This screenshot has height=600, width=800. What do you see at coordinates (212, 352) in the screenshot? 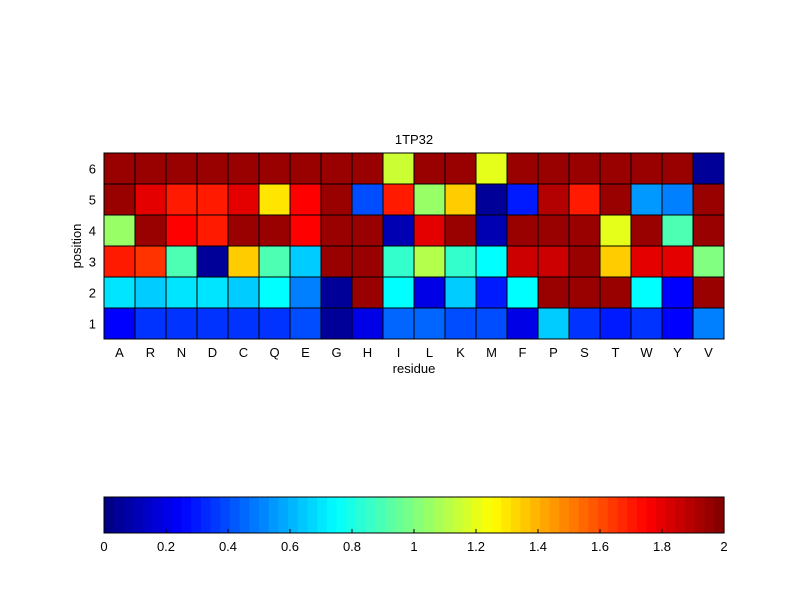
I see `x-tick-label: D` at bounding box center [212, 352].